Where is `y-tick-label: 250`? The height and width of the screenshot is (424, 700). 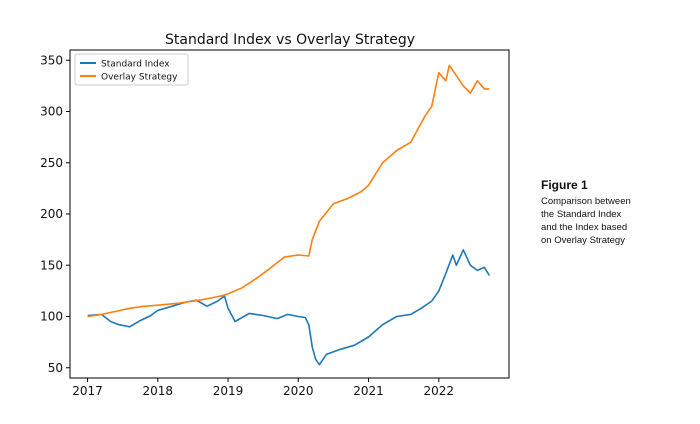 y-tick-label: 250 is located at coordinates (51, 163).